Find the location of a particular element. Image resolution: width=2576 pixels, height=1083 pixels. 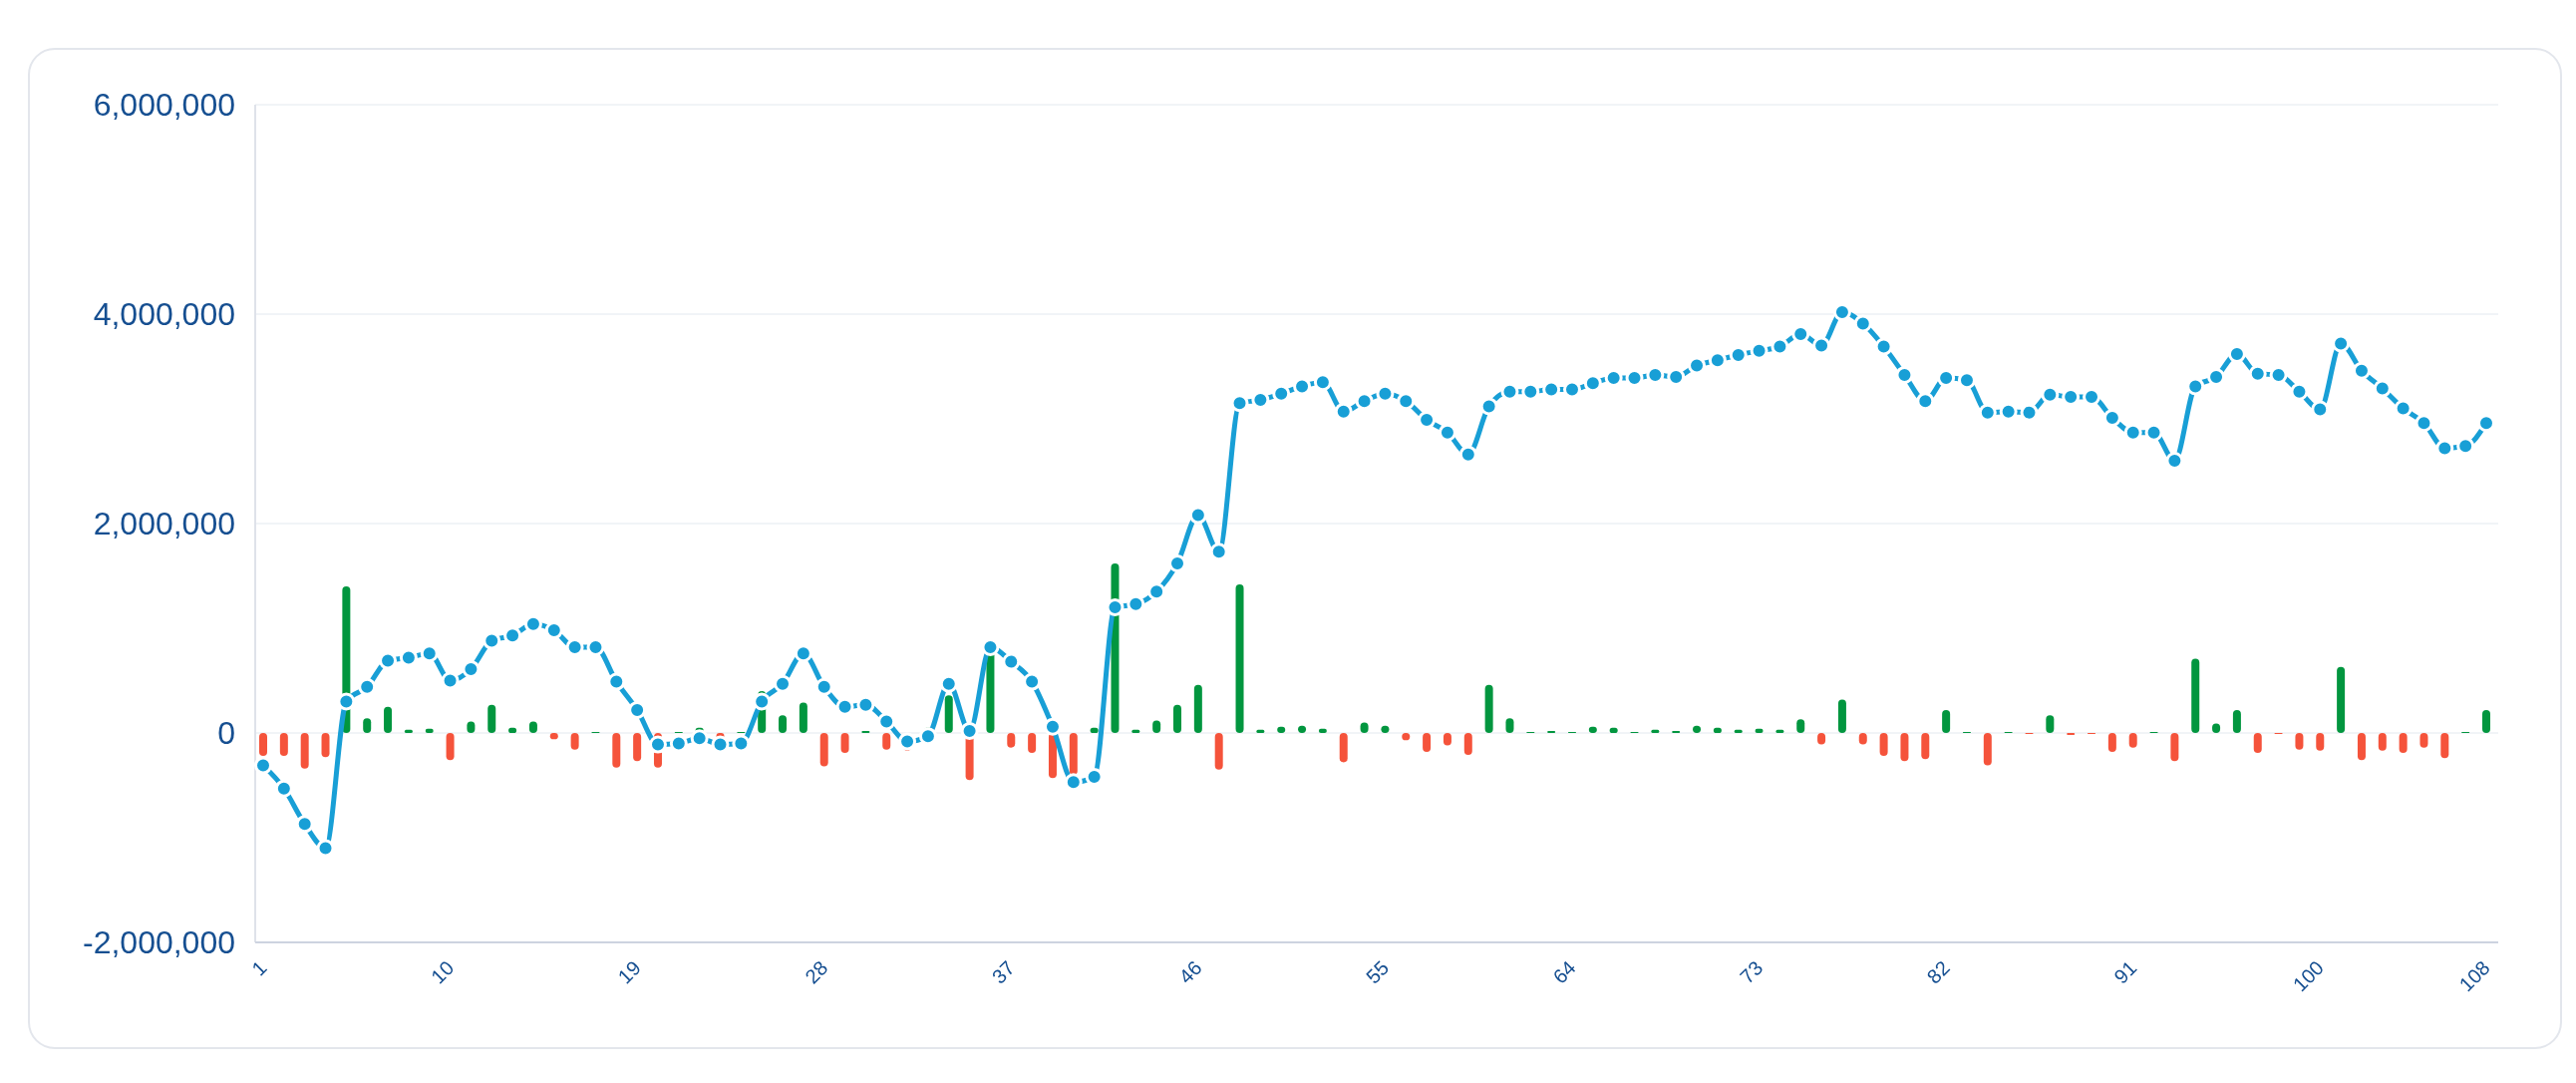

x-tick-label: 19 is located at coordinates (629, 972).